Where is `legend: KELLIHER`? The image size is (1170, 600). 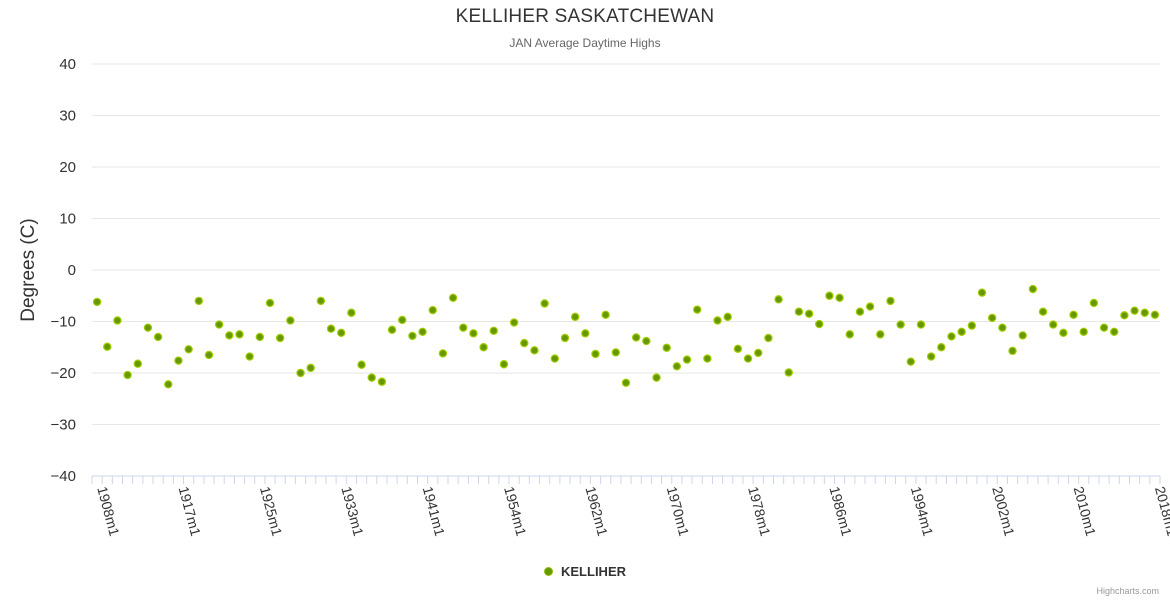 legend: KELLIHER is located at coordinates (585, 571).